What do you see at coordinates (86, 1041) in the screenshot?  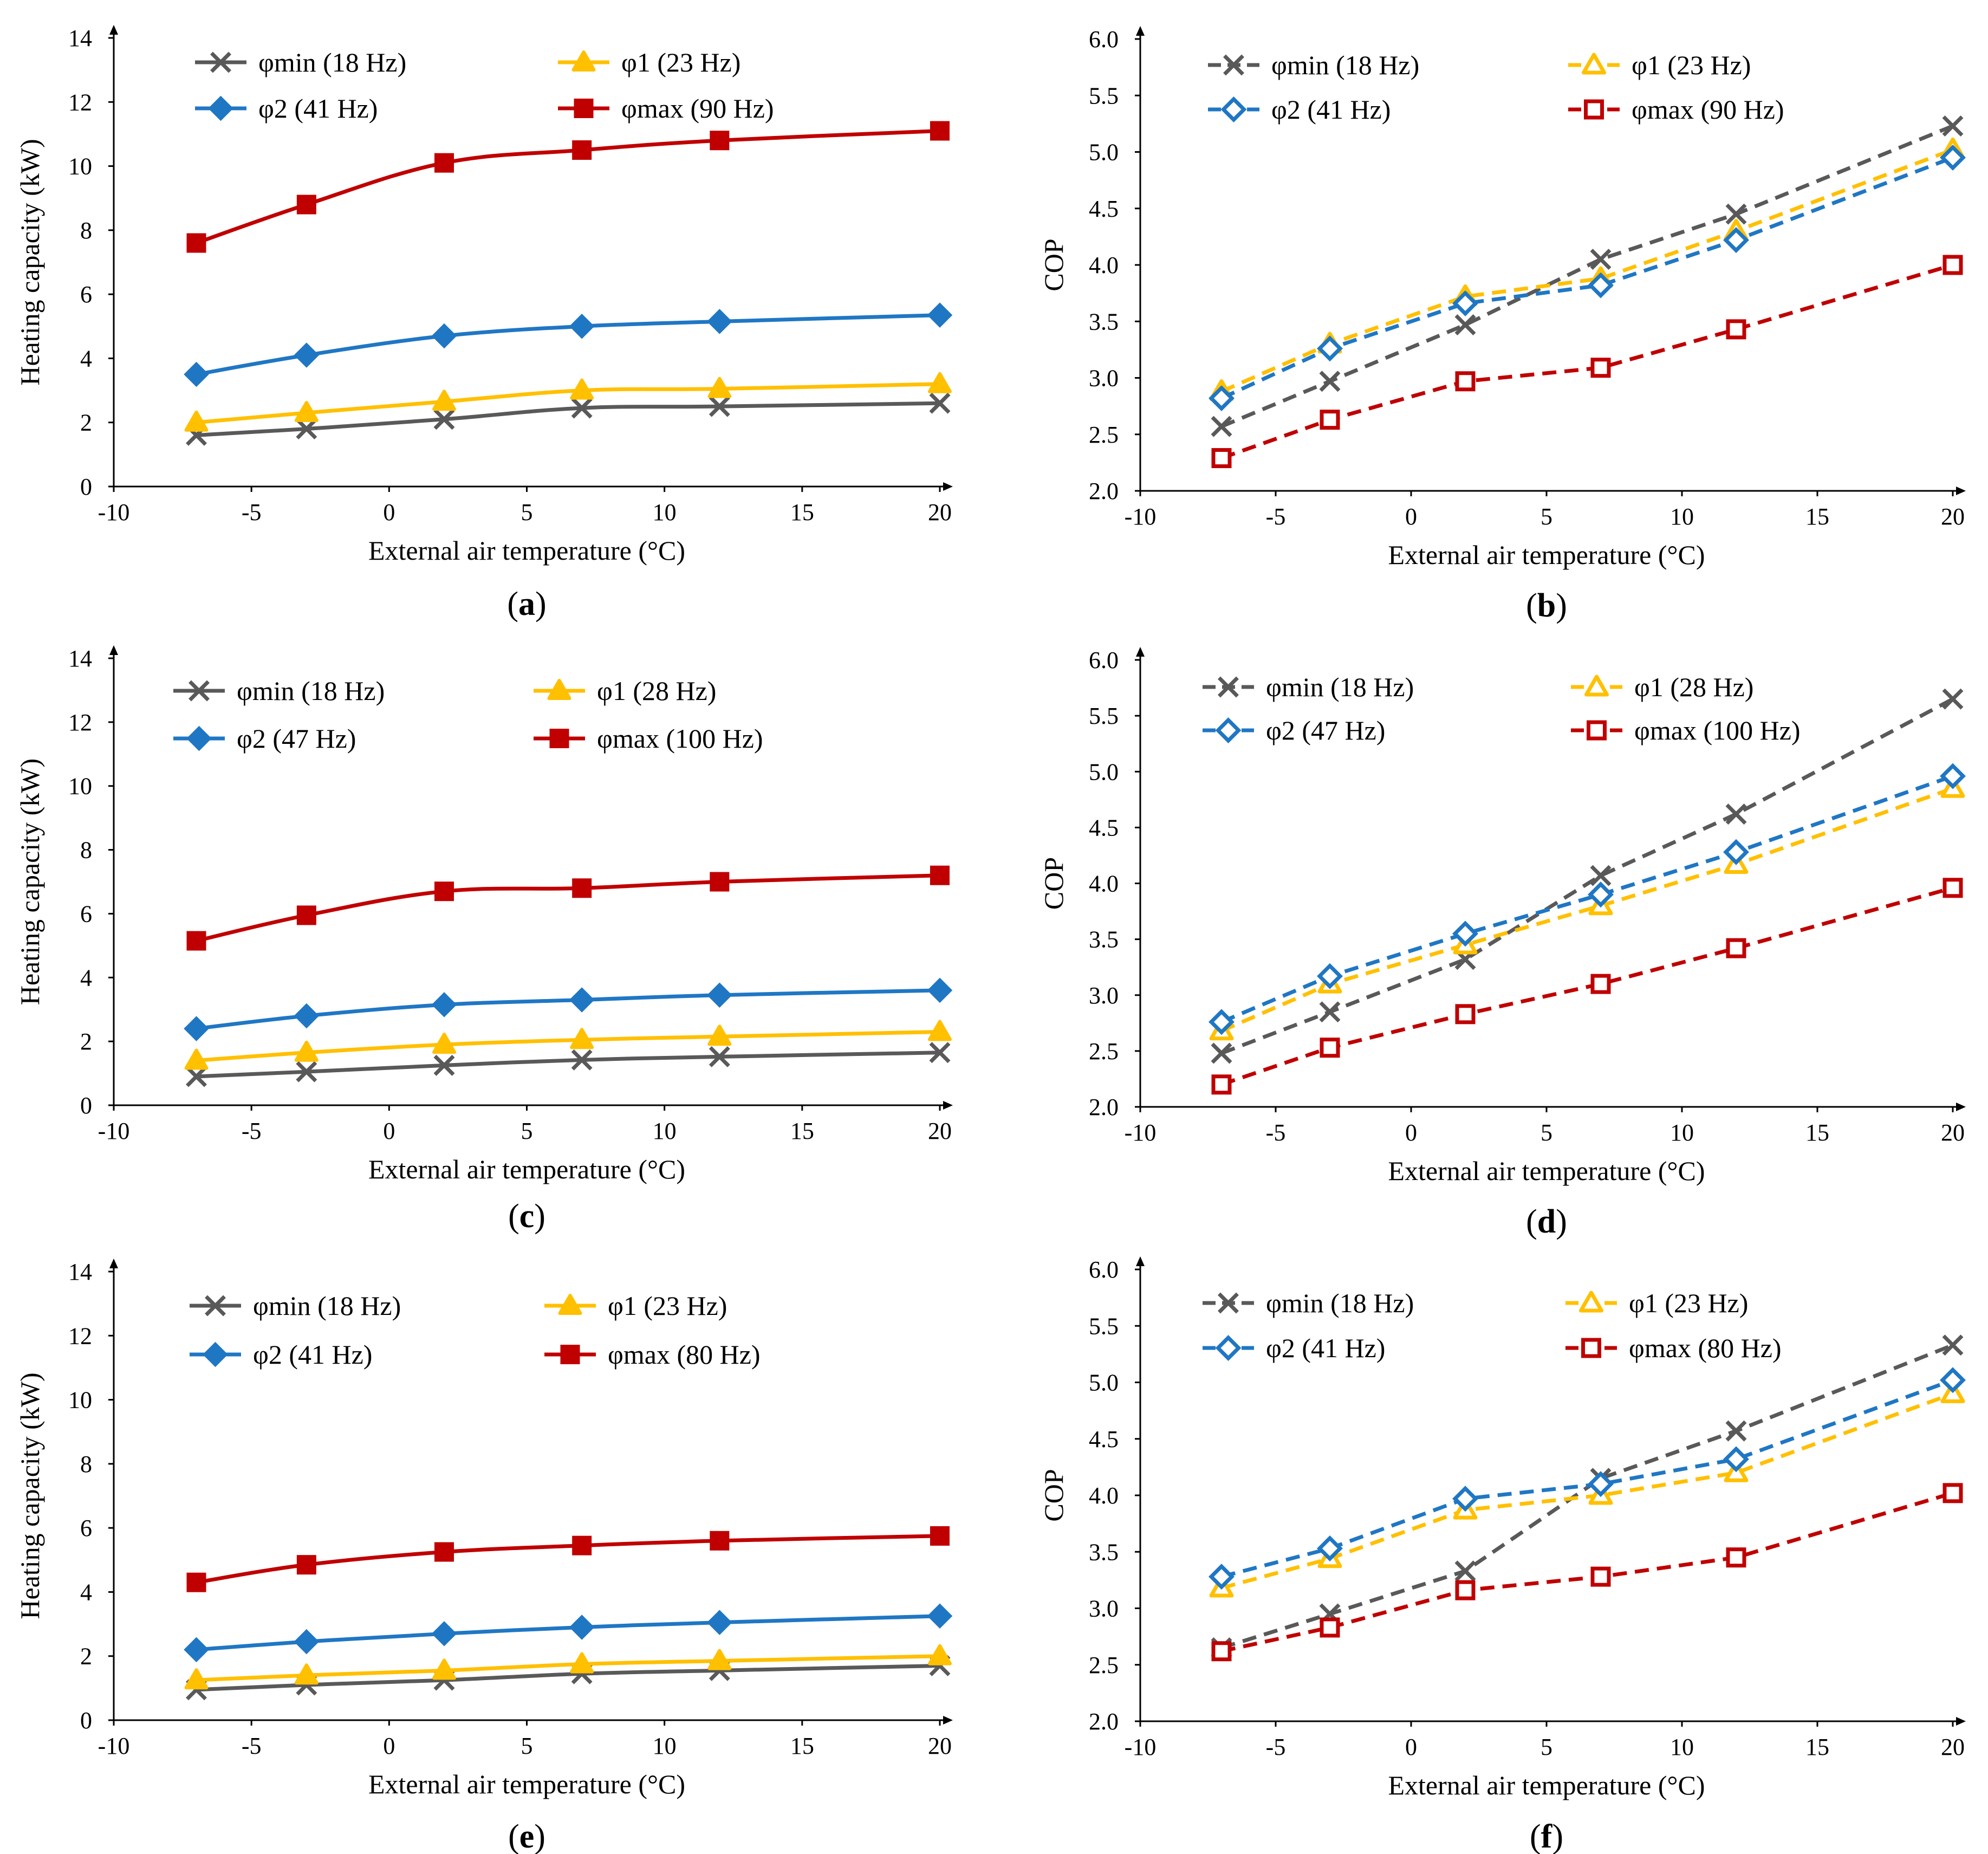 I see `y-tick-label: 2` at bounding box center [86, 1041].